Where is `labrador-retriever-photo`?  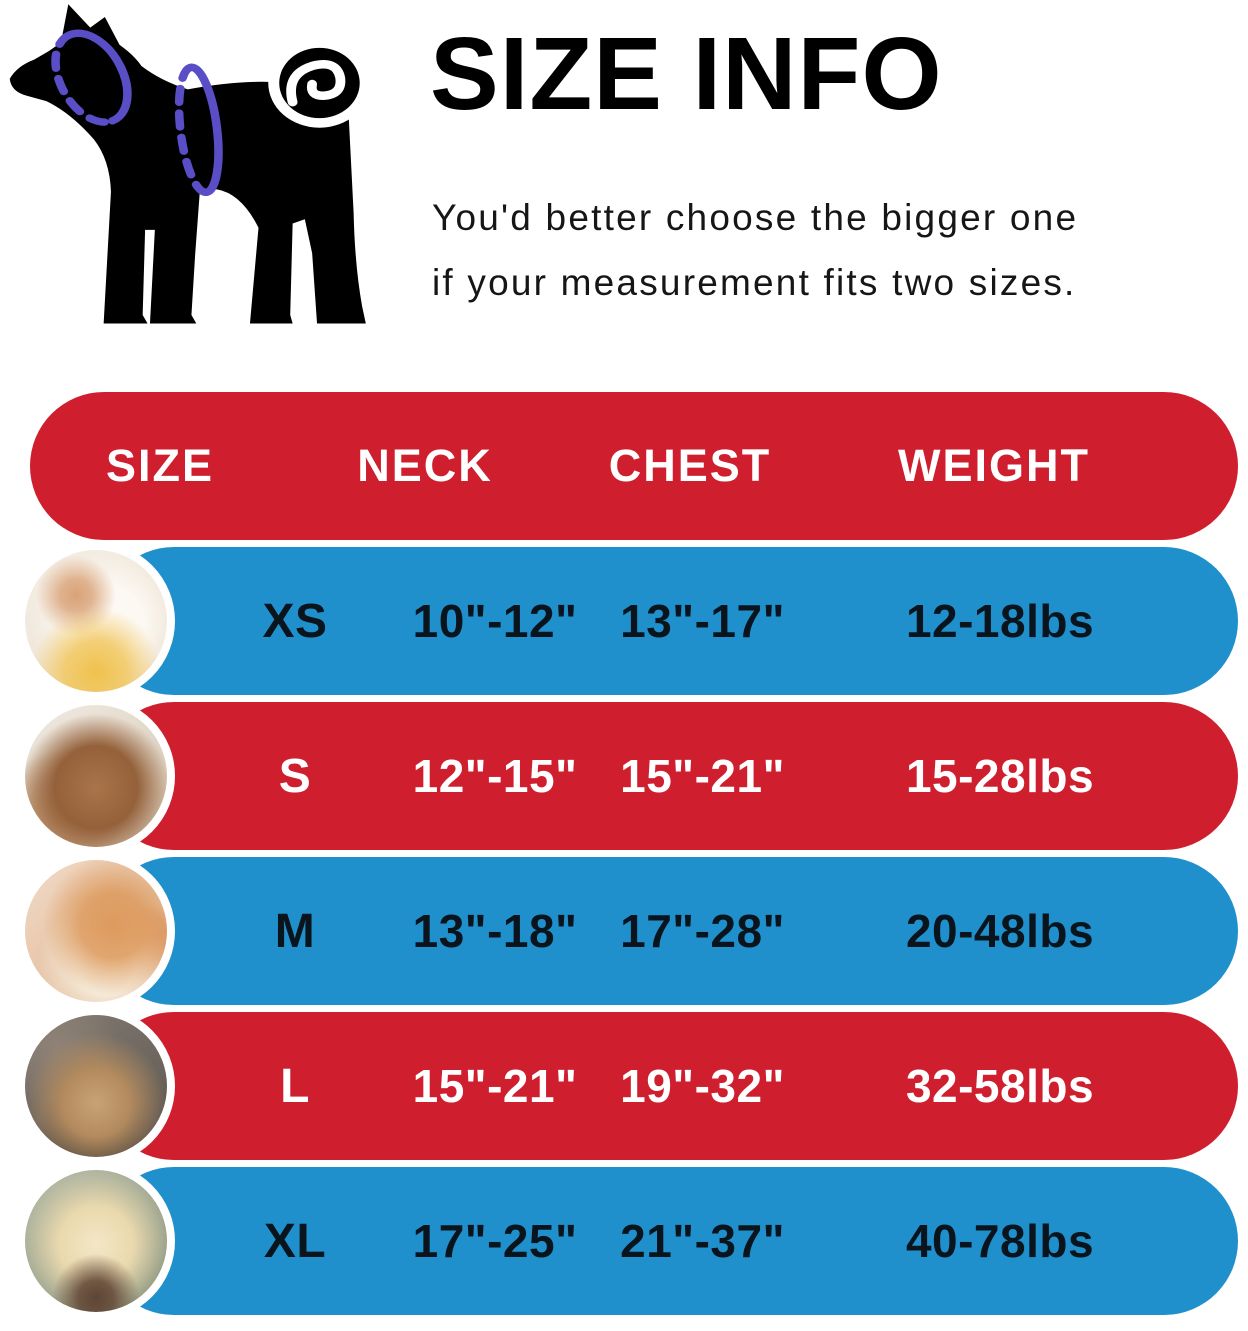
labrador-retriever-photo is located at coordinates (96, 1241).